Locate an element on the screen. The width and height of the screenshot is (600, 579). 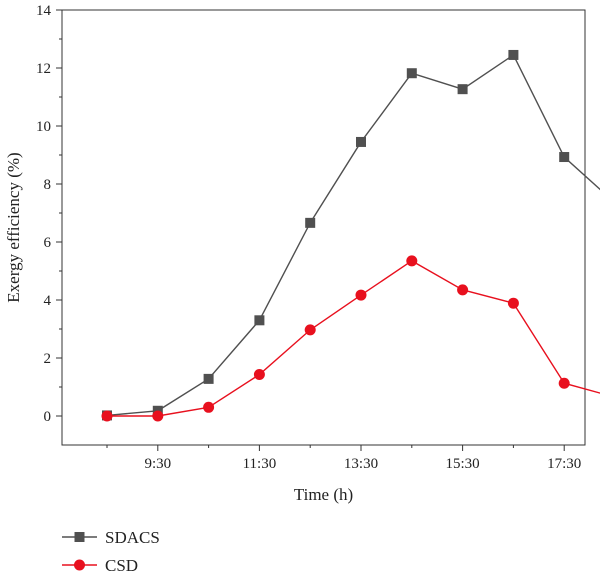
x-tick-label: 13:30 is located at coordinates (361, 464).